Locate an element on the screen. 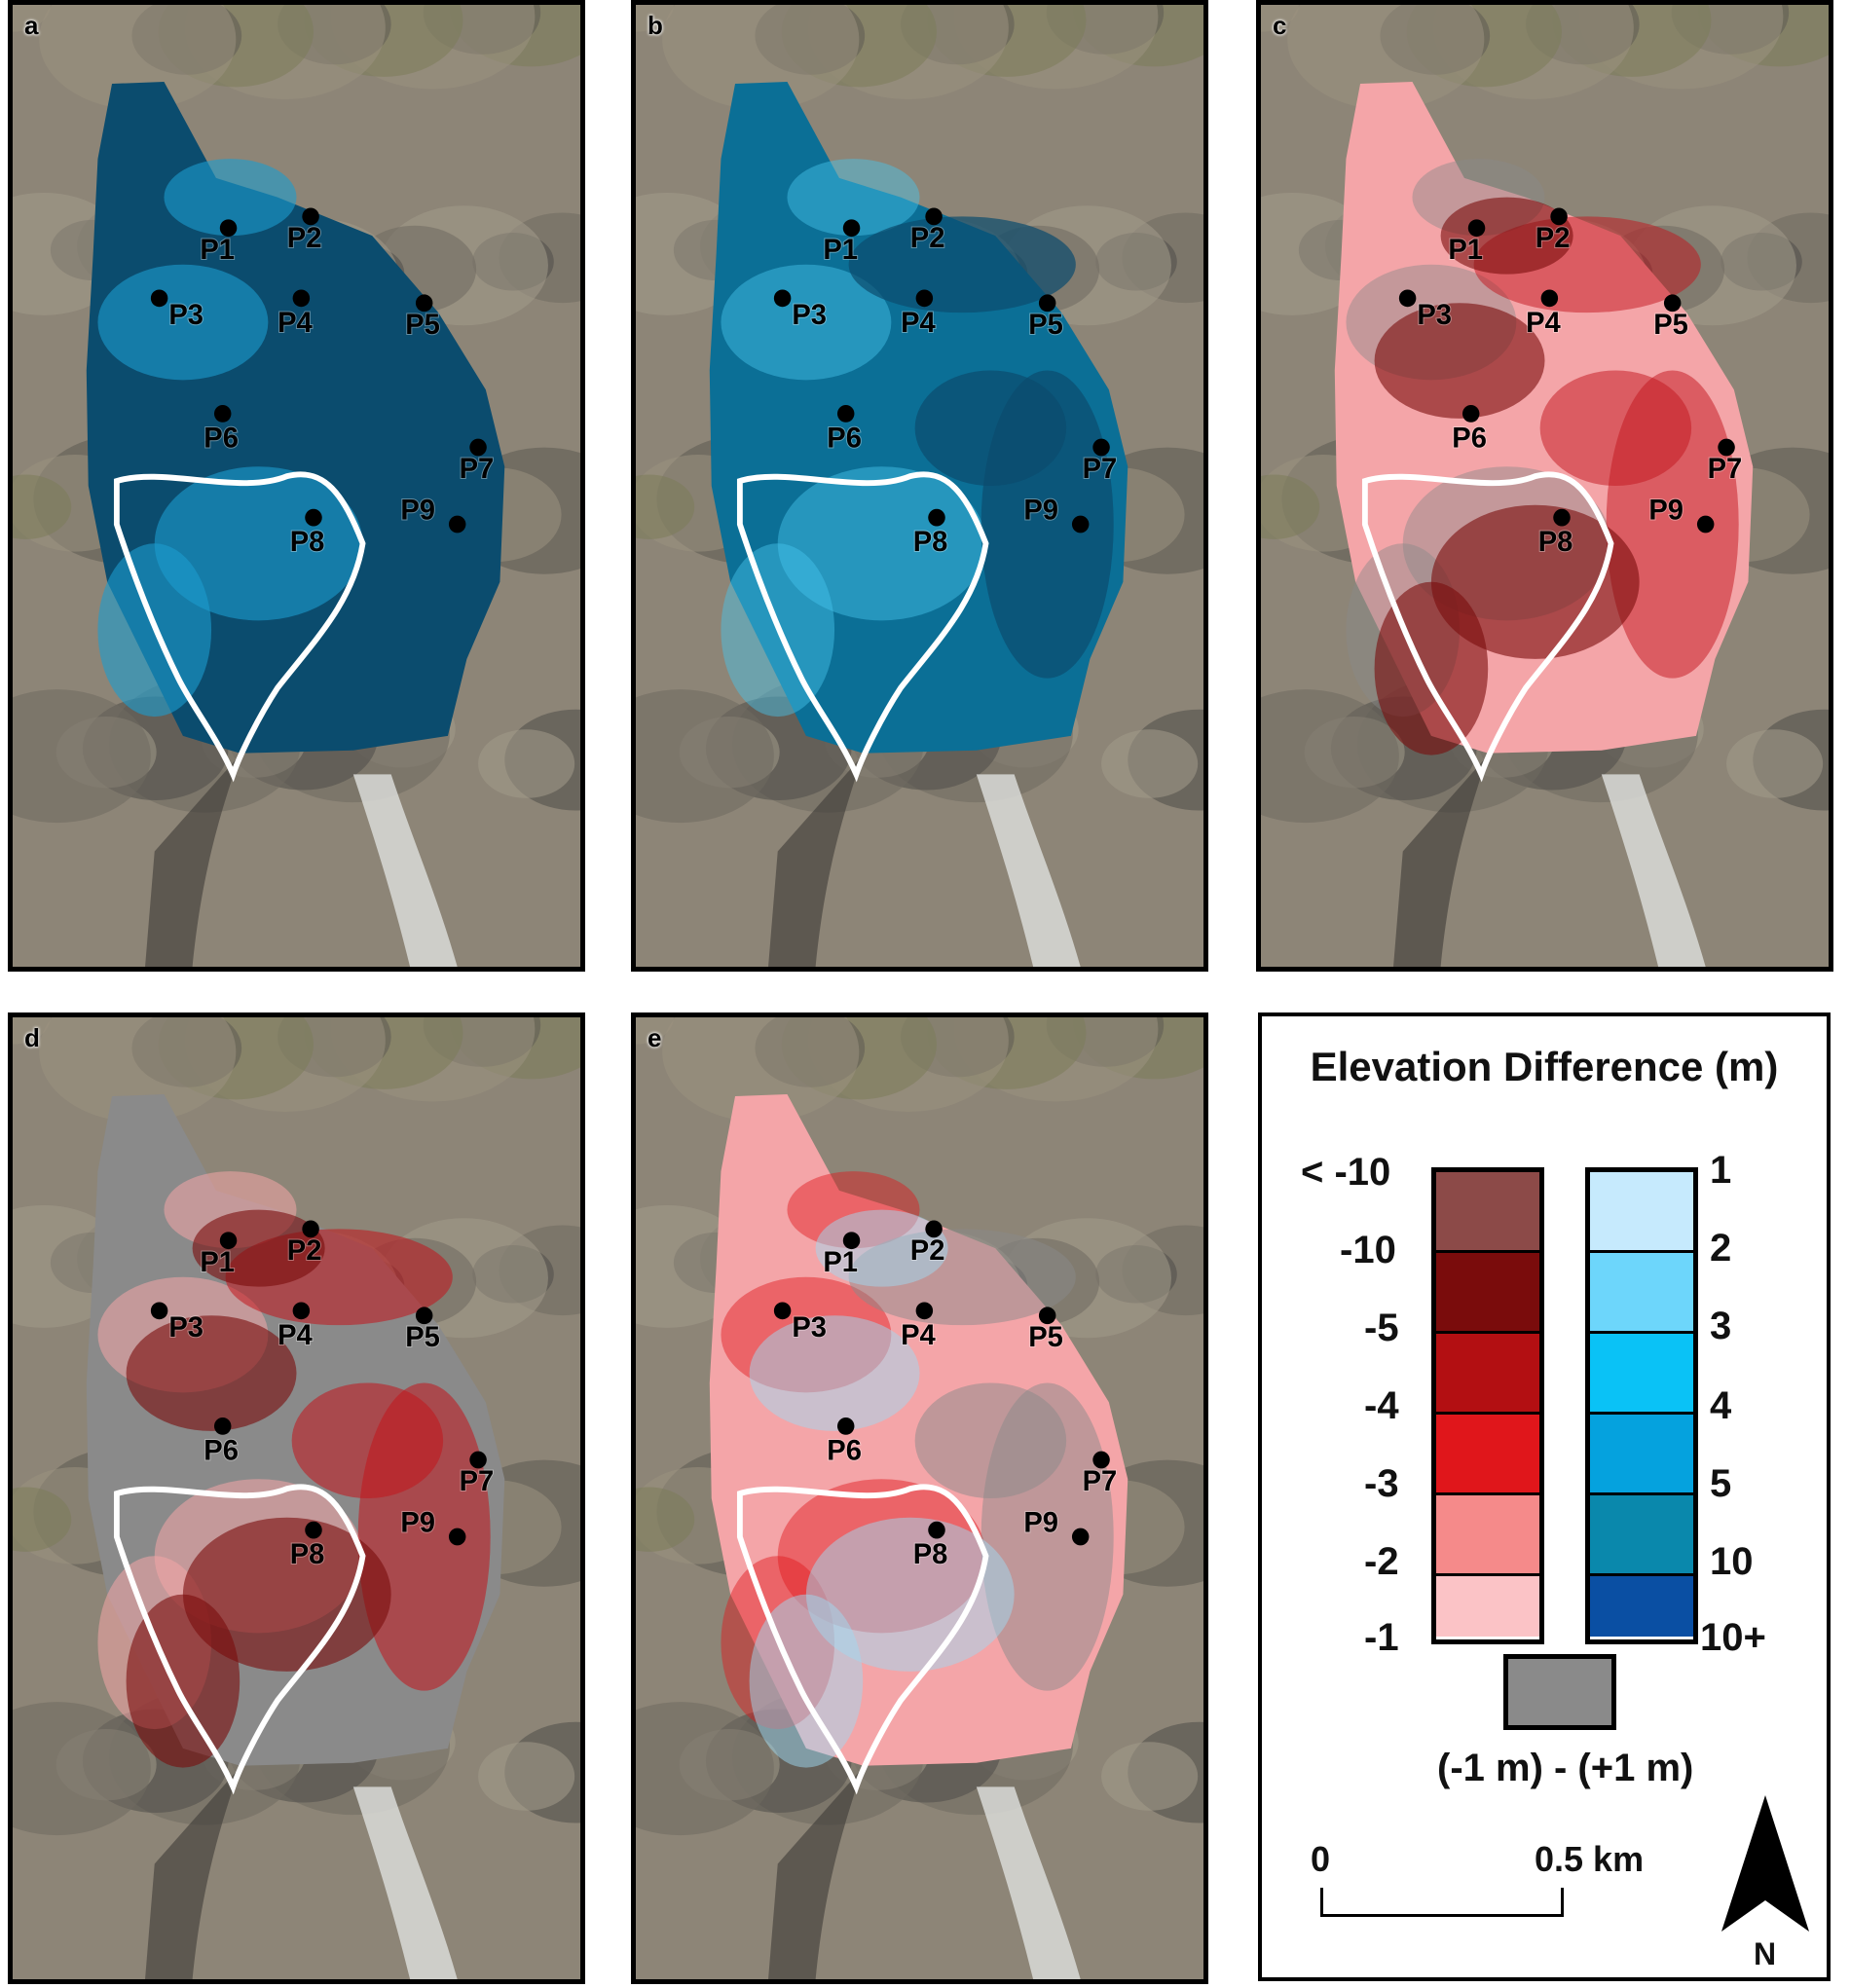  map-d-svg: P1 P2 P3 P4 P5 P6 P7 P8 P9 is located at coordinates (296, 1498).